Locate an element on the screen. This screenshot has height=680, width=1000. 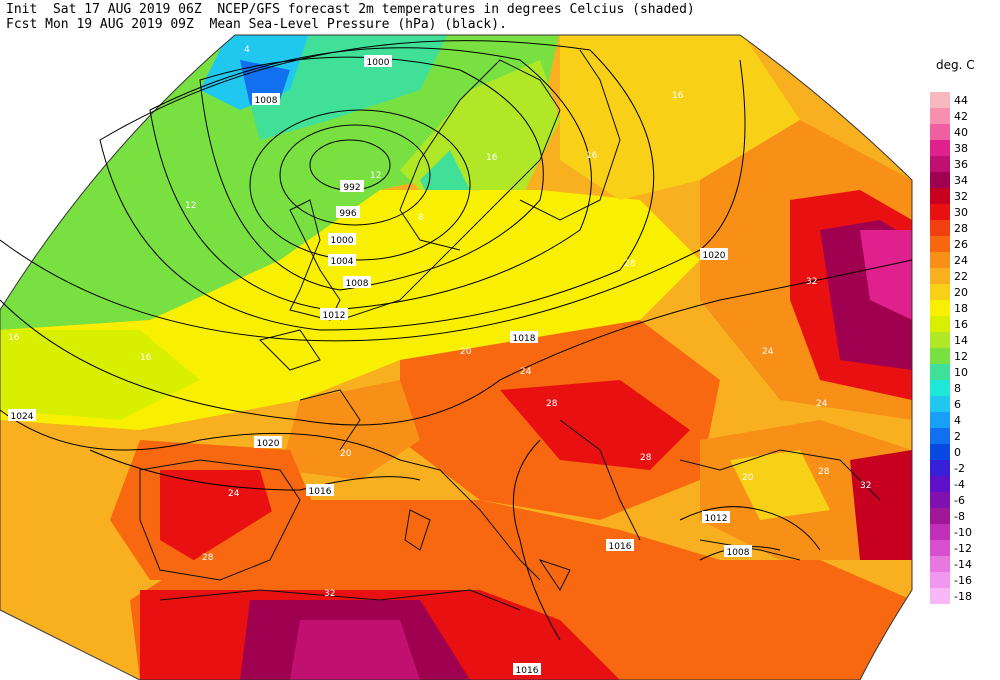
legend-label: 20 is located at coordinates (961, 292).